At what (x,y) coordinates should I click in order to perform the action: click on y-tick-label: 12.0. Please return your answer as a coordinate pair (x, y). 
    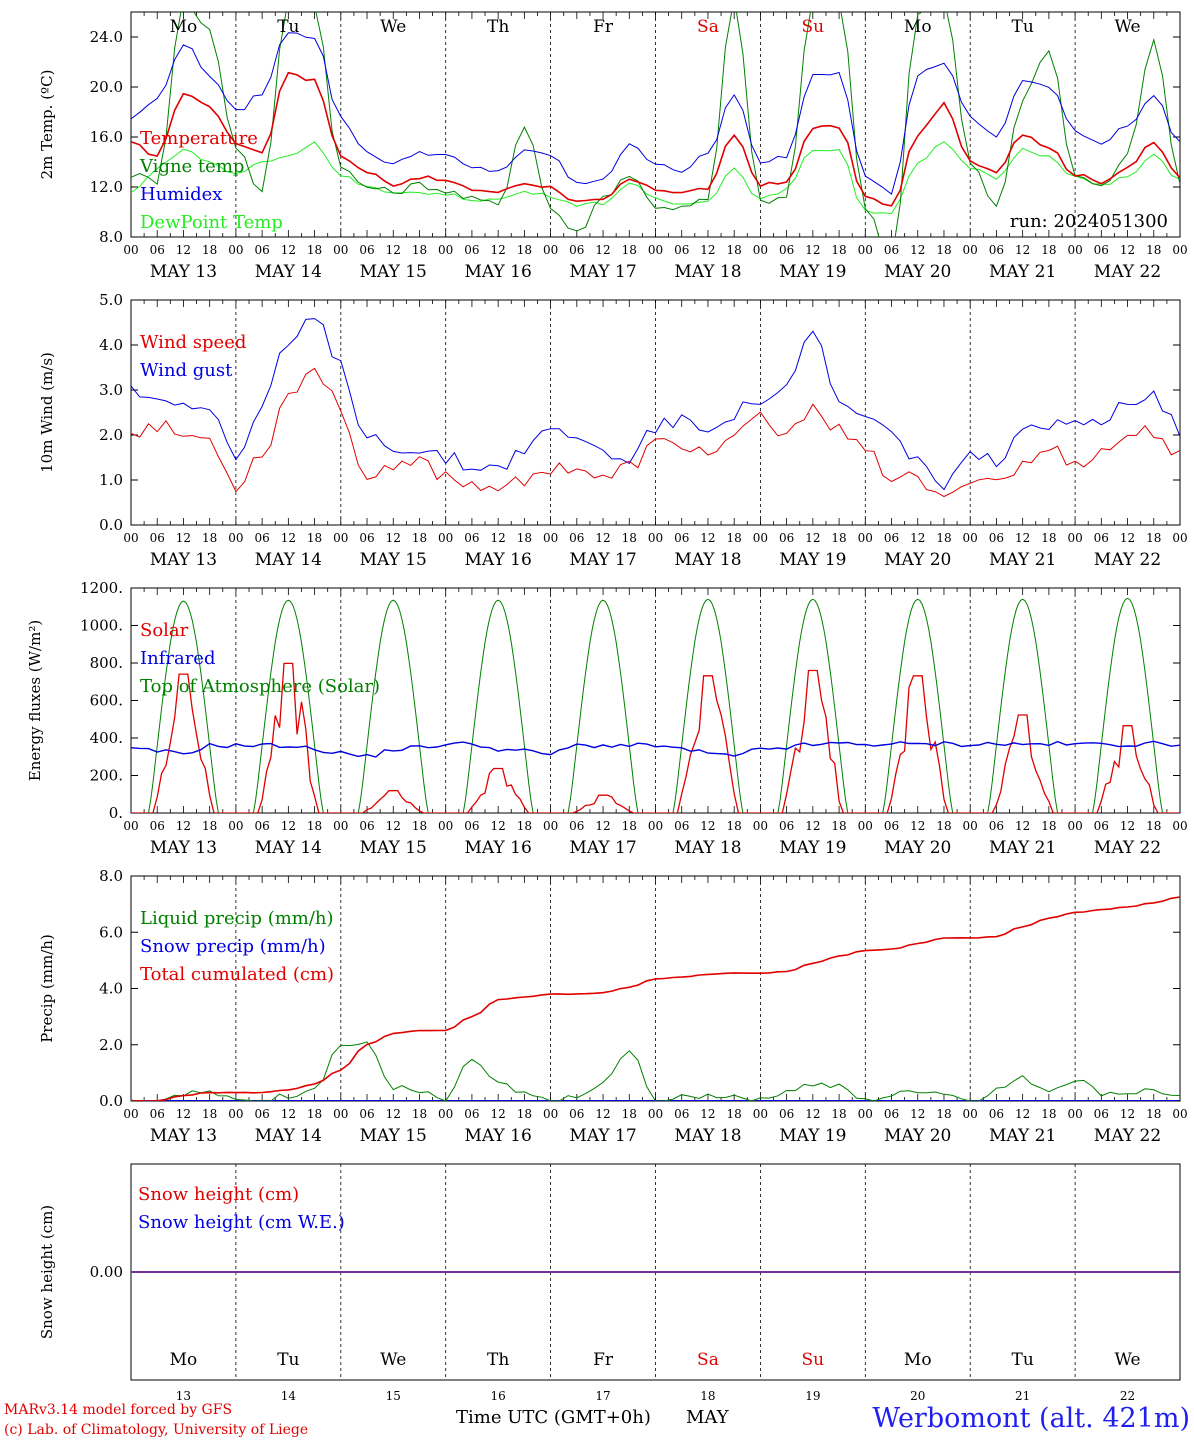
    Looking at the image, I should click on (106, 187).